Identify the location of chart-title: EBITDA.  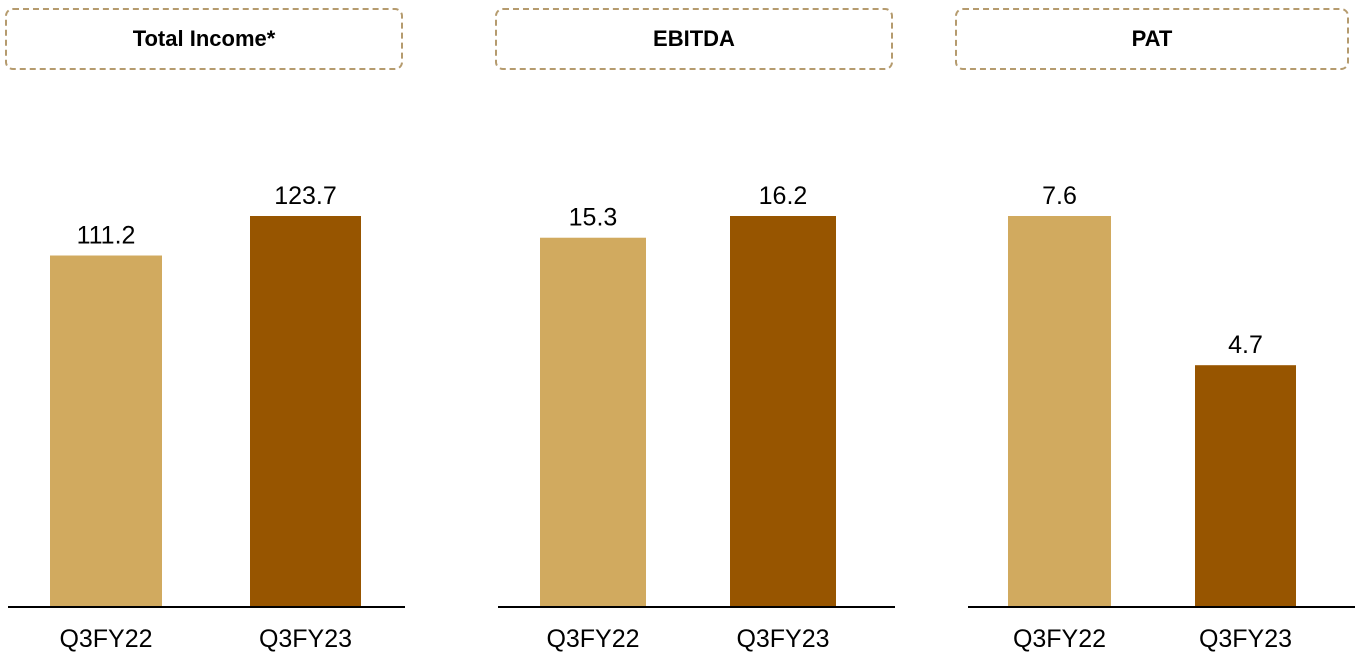
(694, 39).